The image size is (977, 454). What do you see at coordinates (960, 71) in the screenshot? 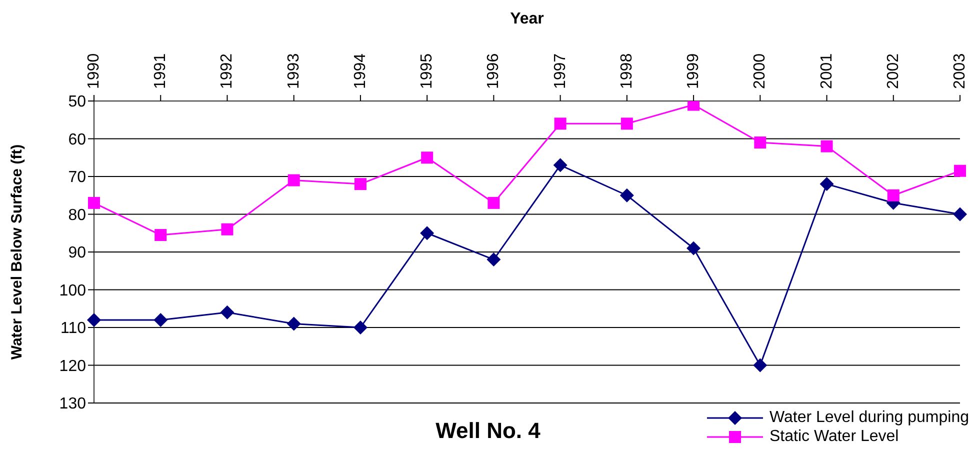
I see `x-tick-label: 2003` at bounding box center [960, 71].